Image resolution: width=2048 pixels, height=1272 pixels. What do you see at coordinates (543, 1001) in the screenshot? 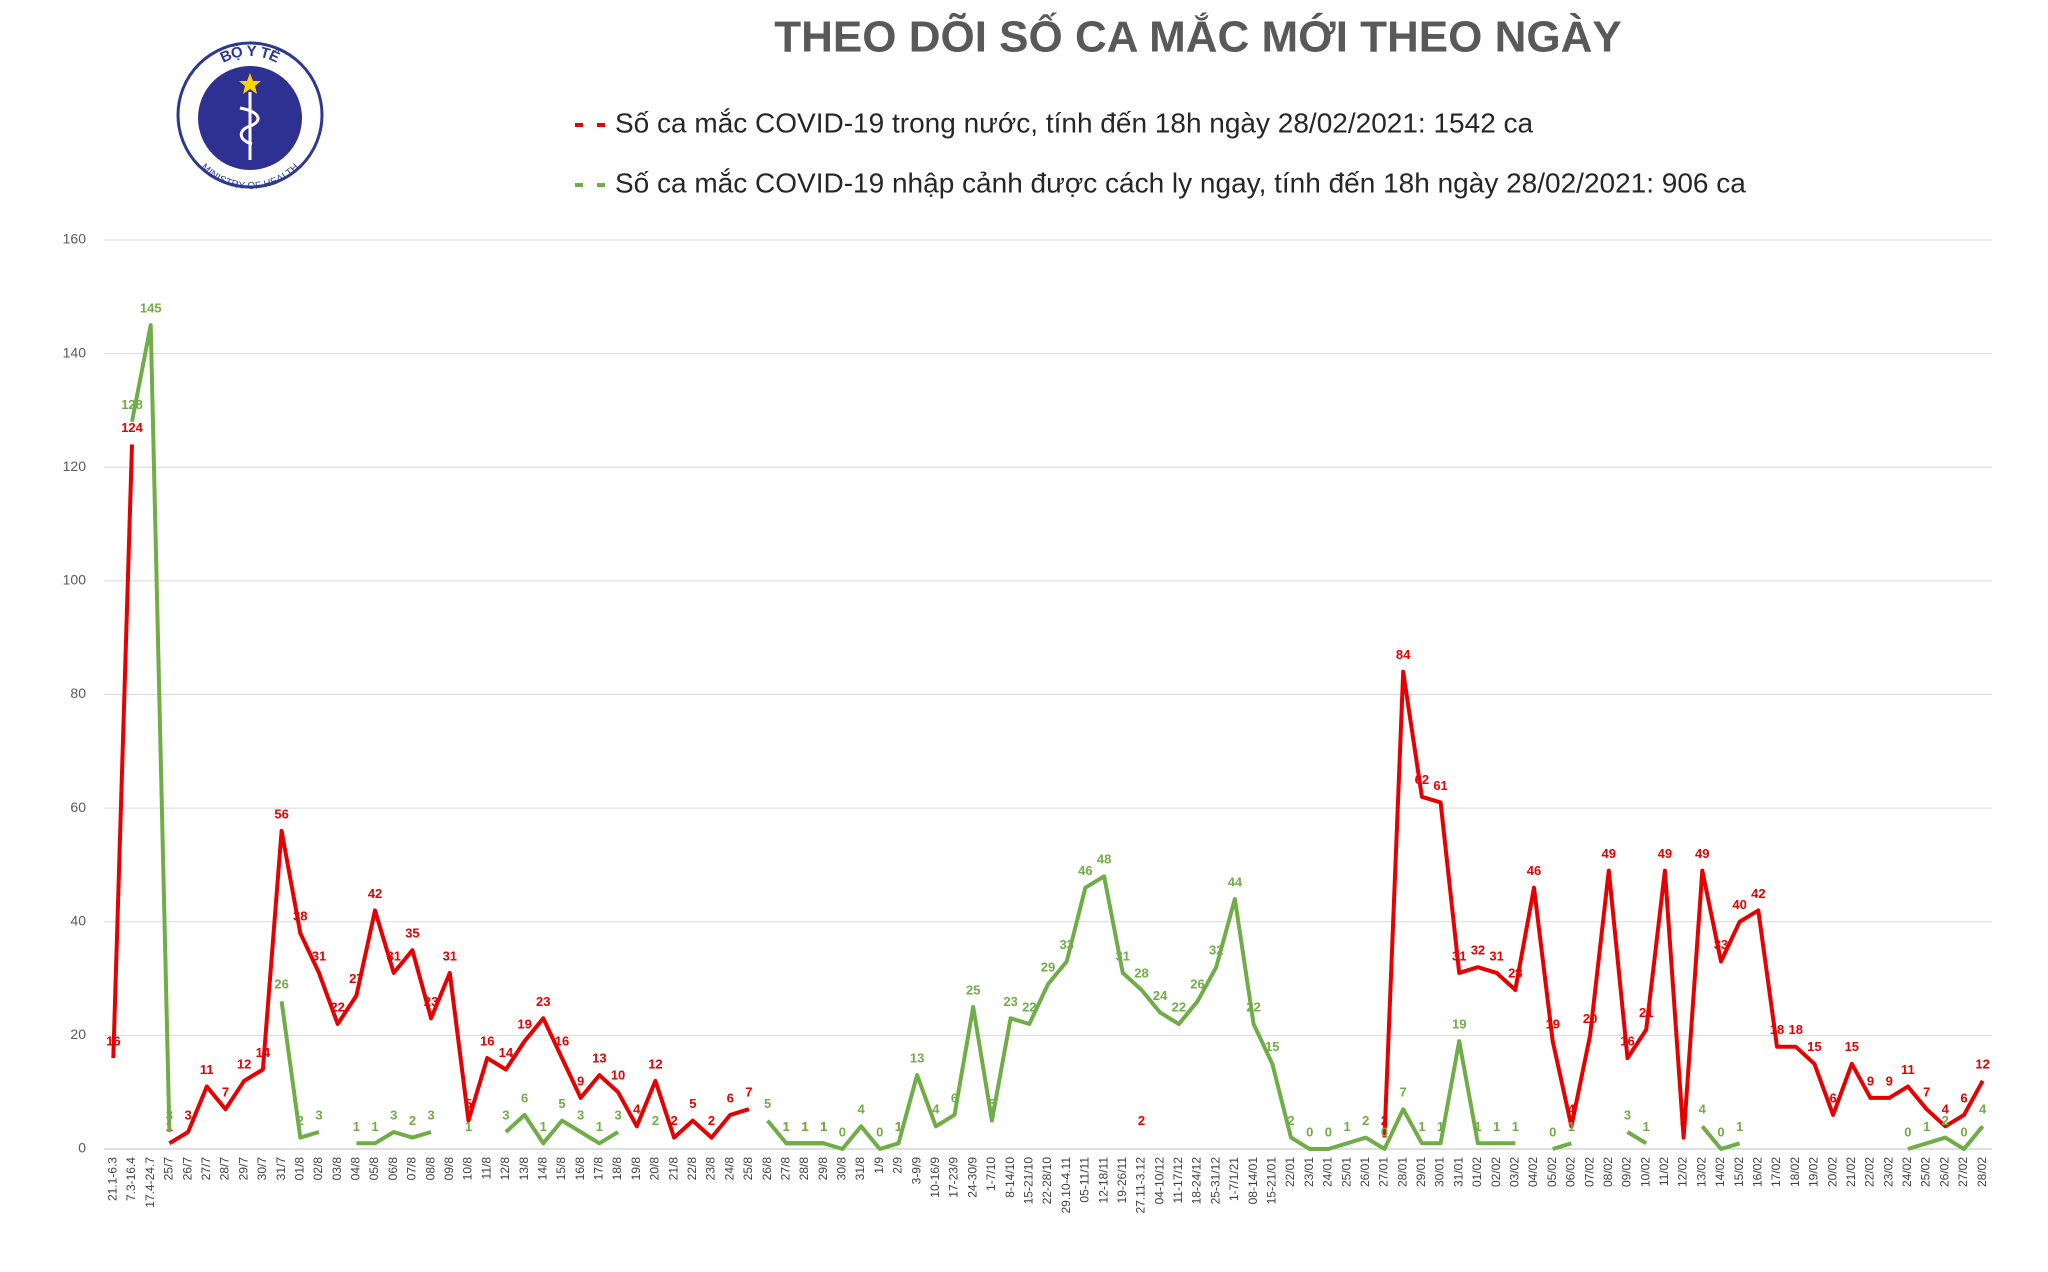
I see `data-label: 23` at bounding box center [543, 1001].